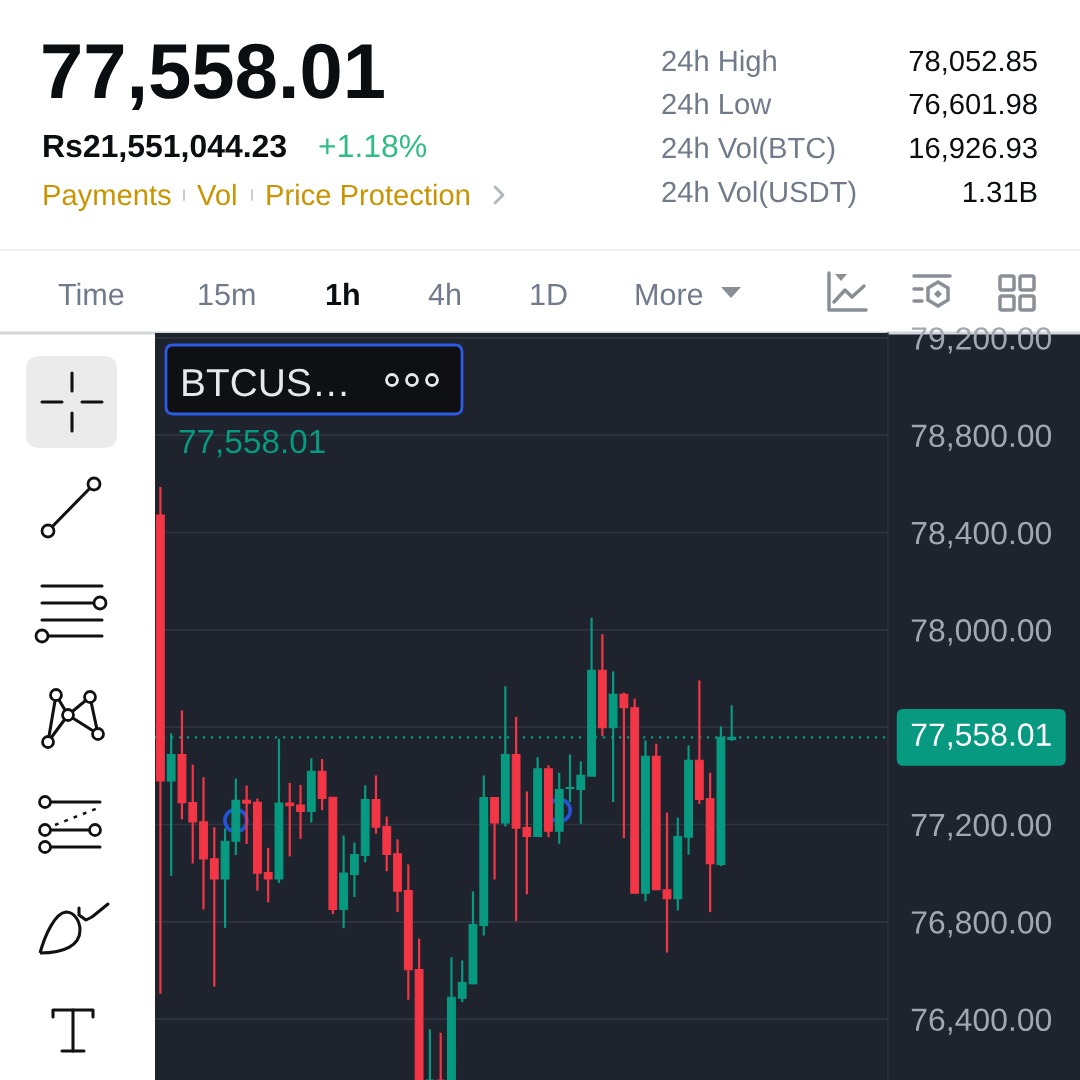 This screenshot has height=1080, width=1080. Describe the element at coordinates (549, 294) in the screenshot. I see `text: 1D` at that location.